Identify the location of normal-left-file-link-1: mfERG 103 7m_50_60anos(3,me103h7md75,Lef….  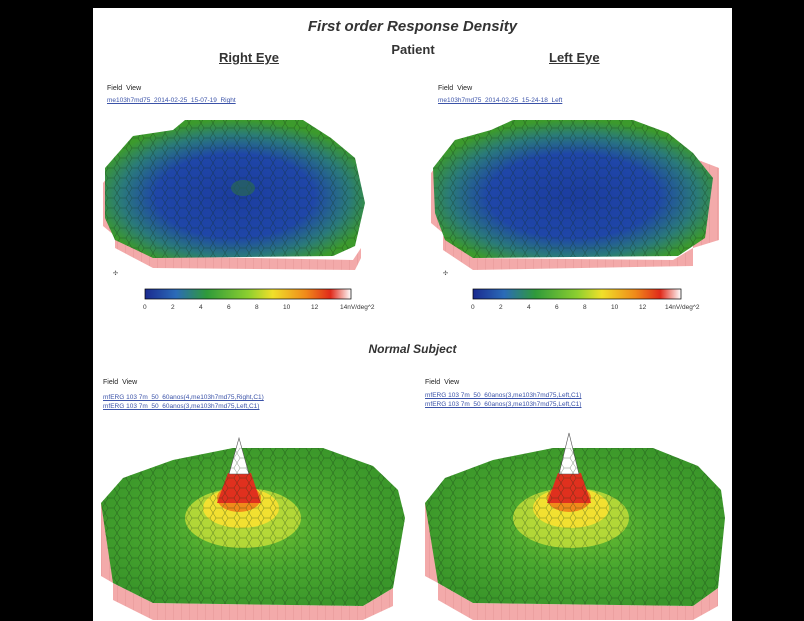
(503, 395).